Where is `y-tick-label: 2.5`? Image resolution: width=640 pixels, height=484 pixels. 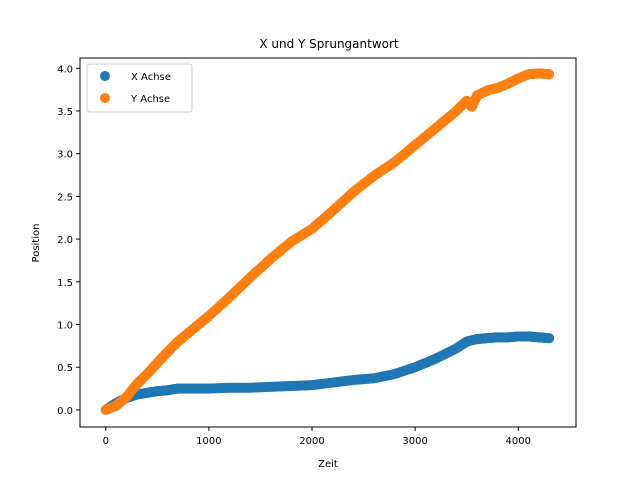
y-tick-label: 2.5 is located at coordinates (65, 197).